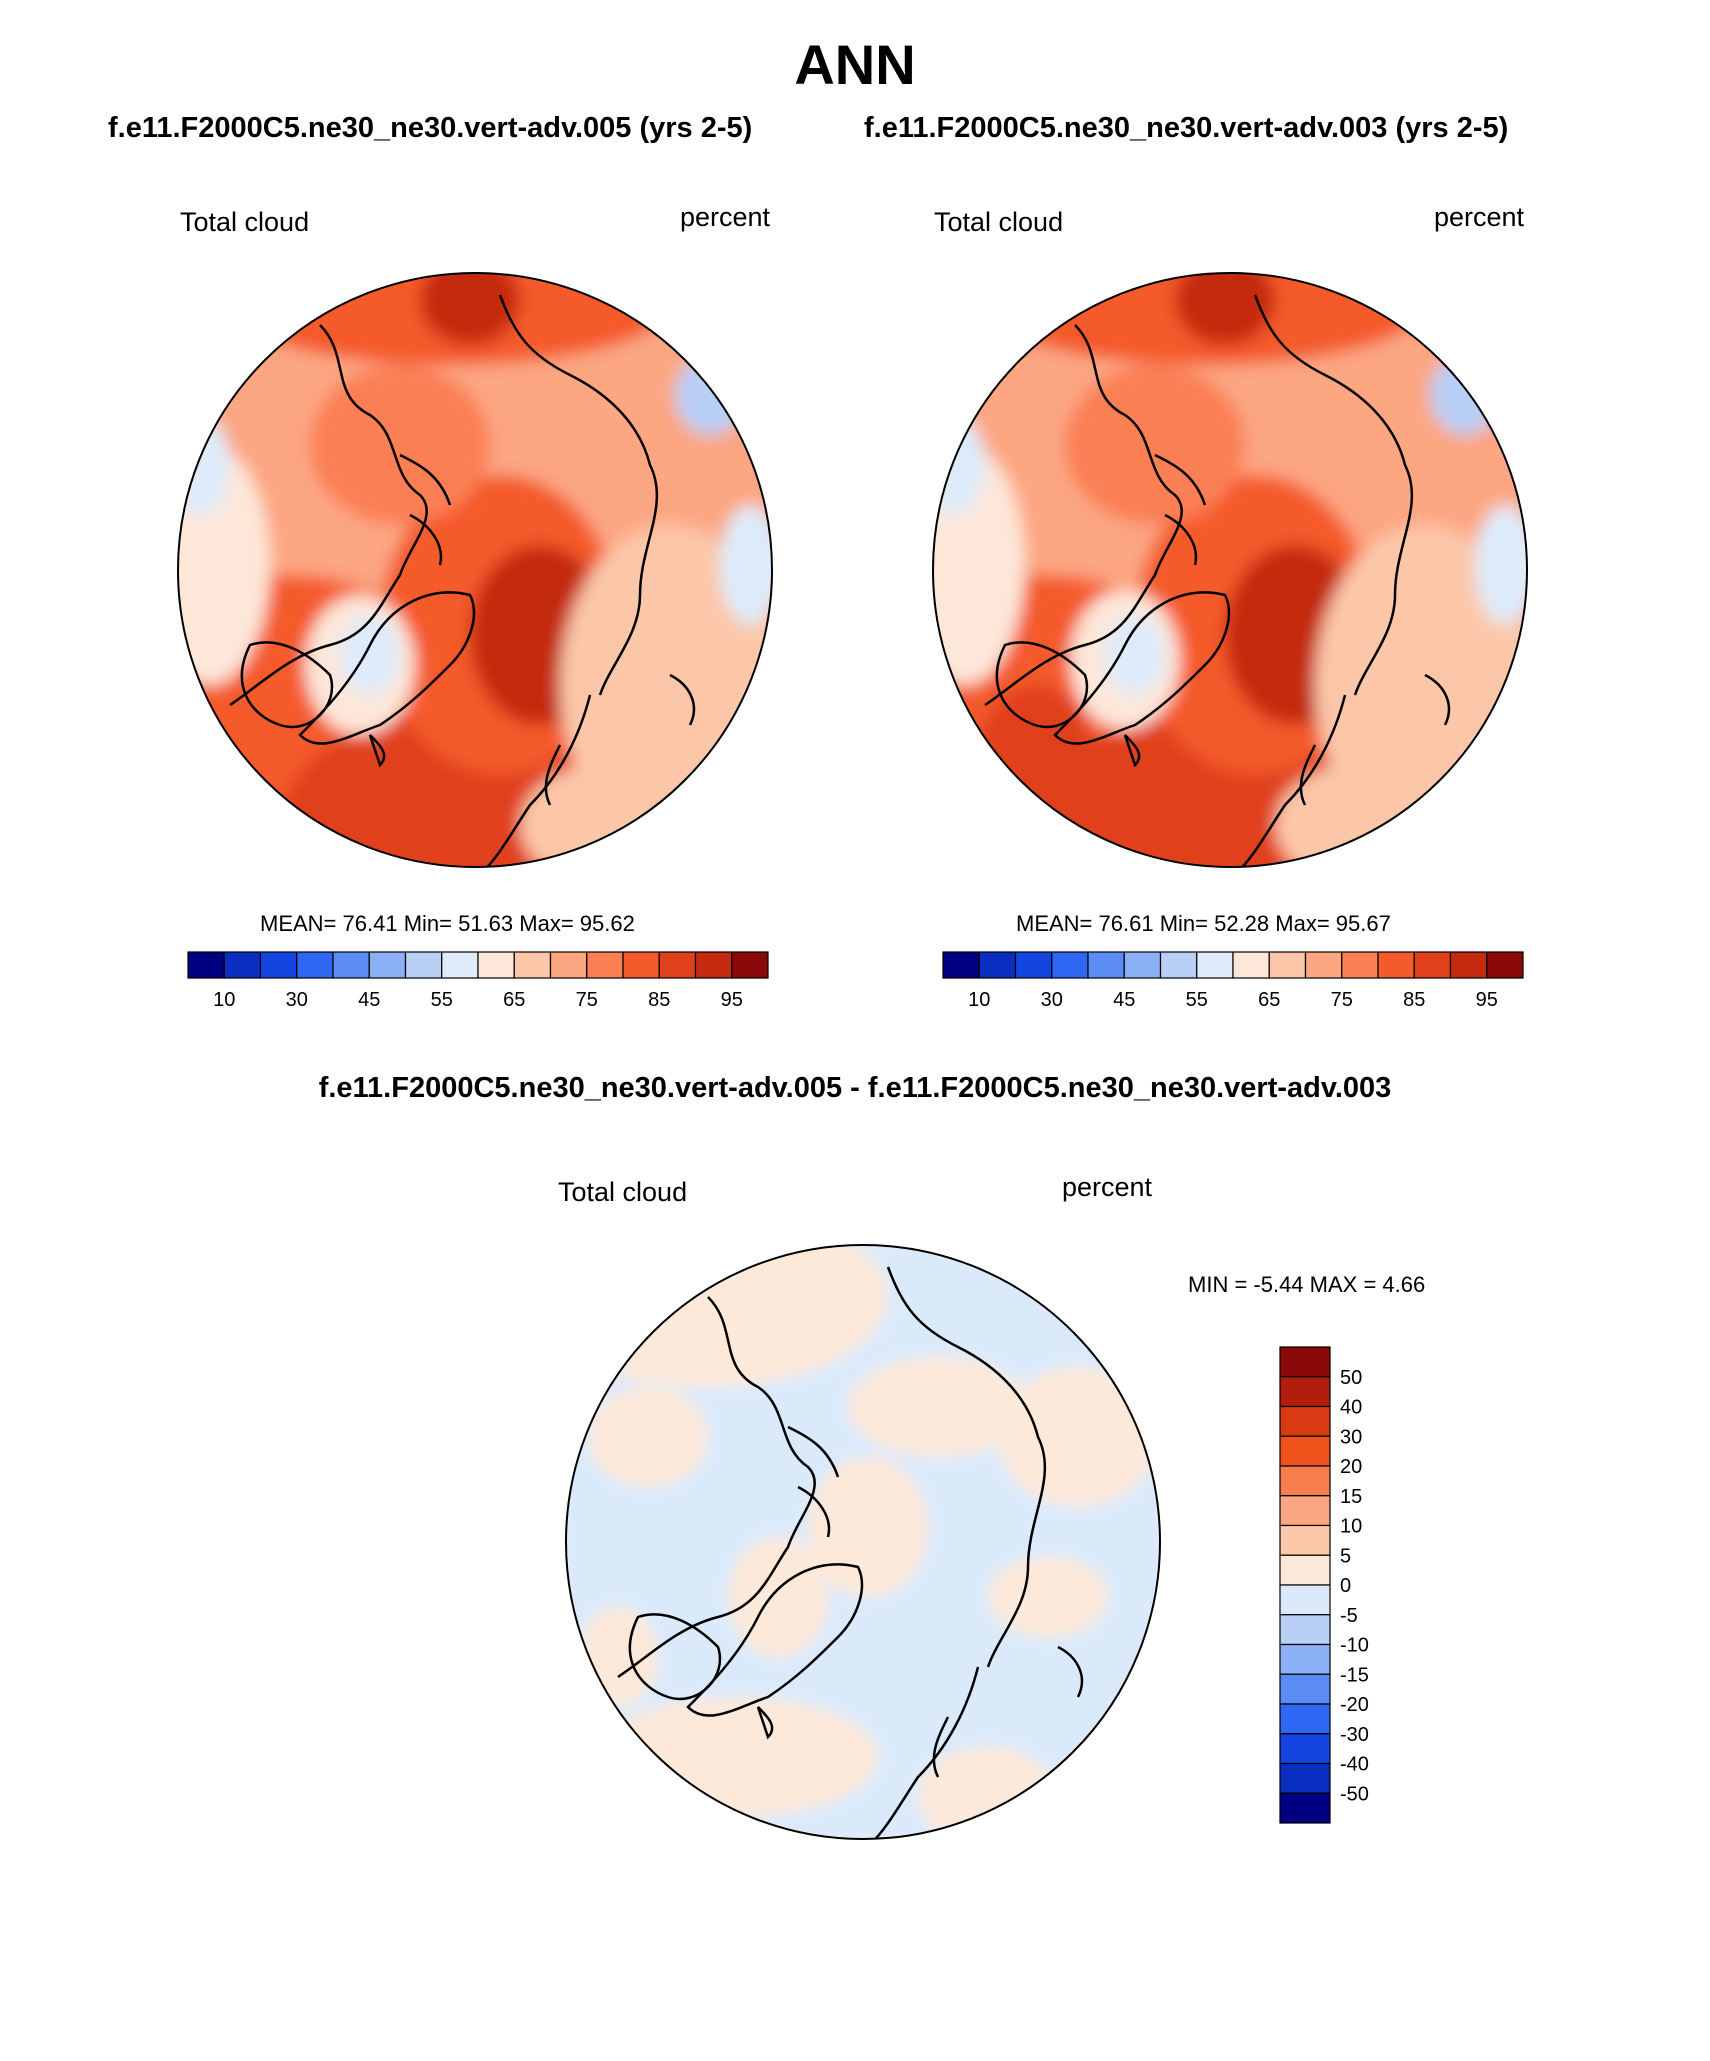 Image resolution: width=1710 pixels, height=2061 pixels. Describe the element at coordinates (725, 217) in the screenshot. I see `left-units-label: percent` at that location.